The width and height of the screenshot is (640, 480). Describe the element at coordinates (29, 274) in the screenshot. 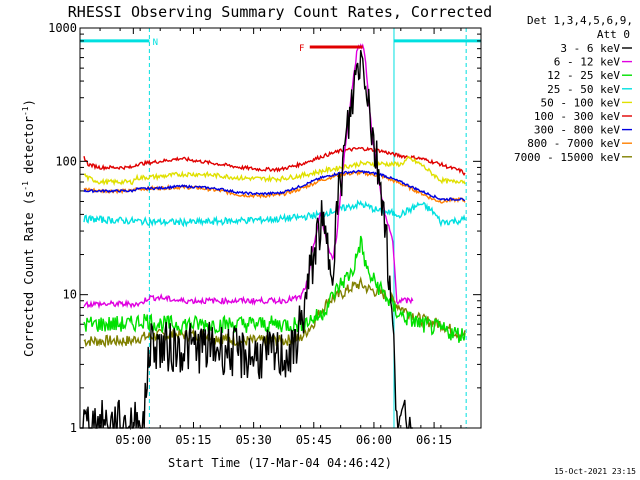

I see `y-axis-label-main: Corrected Count Rate (s` at that location.